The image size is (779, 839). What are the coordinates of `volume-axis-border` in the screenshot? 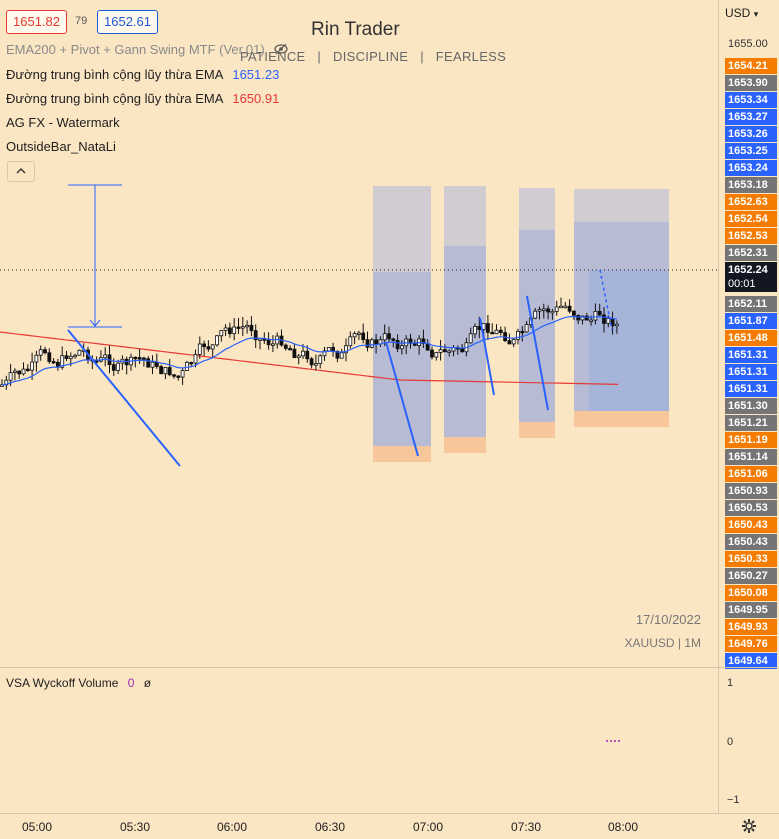 It's located at (718, 740).